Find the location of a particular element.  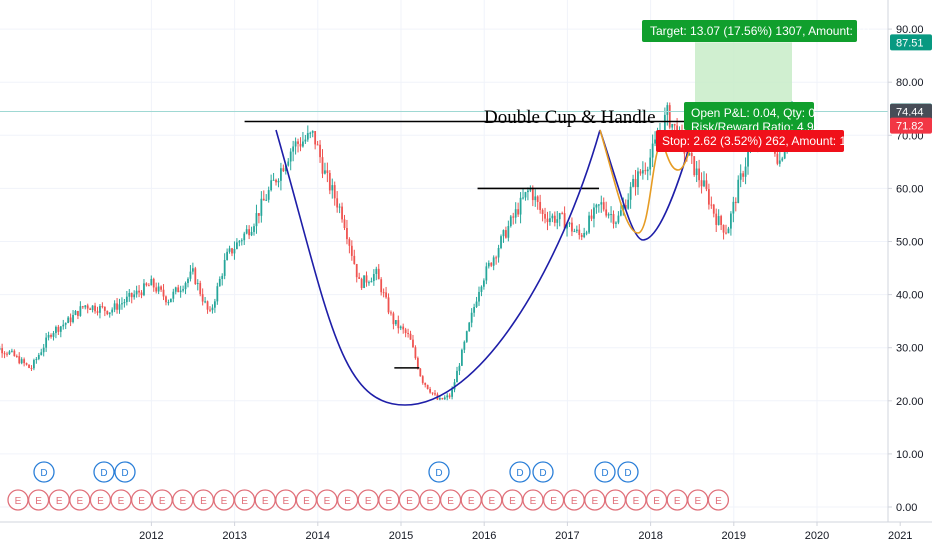

stop-label-box is located at coordinates (750, 141).